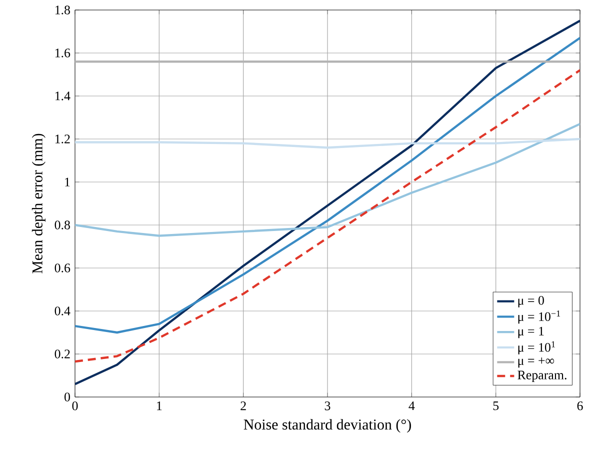 The height and width of the screenshot is (461, 595). What do you see at coordinates (243, 406) in the screenshot?
I see `x-tick-label: 2` at bounding box center [243, 406].